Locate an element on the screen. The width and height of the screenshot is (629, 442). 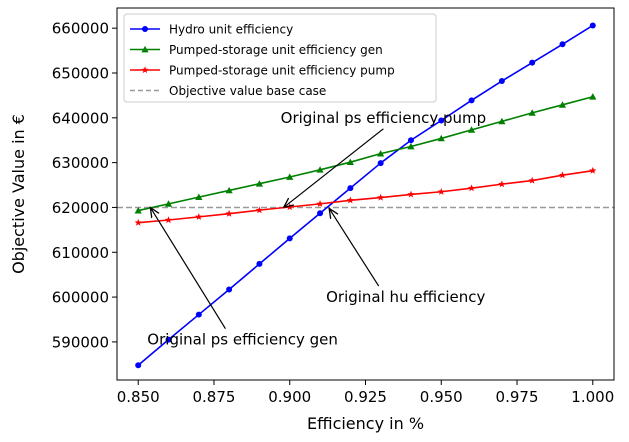
x-tick-label: 0.975 is located at coordinates (517, 397).